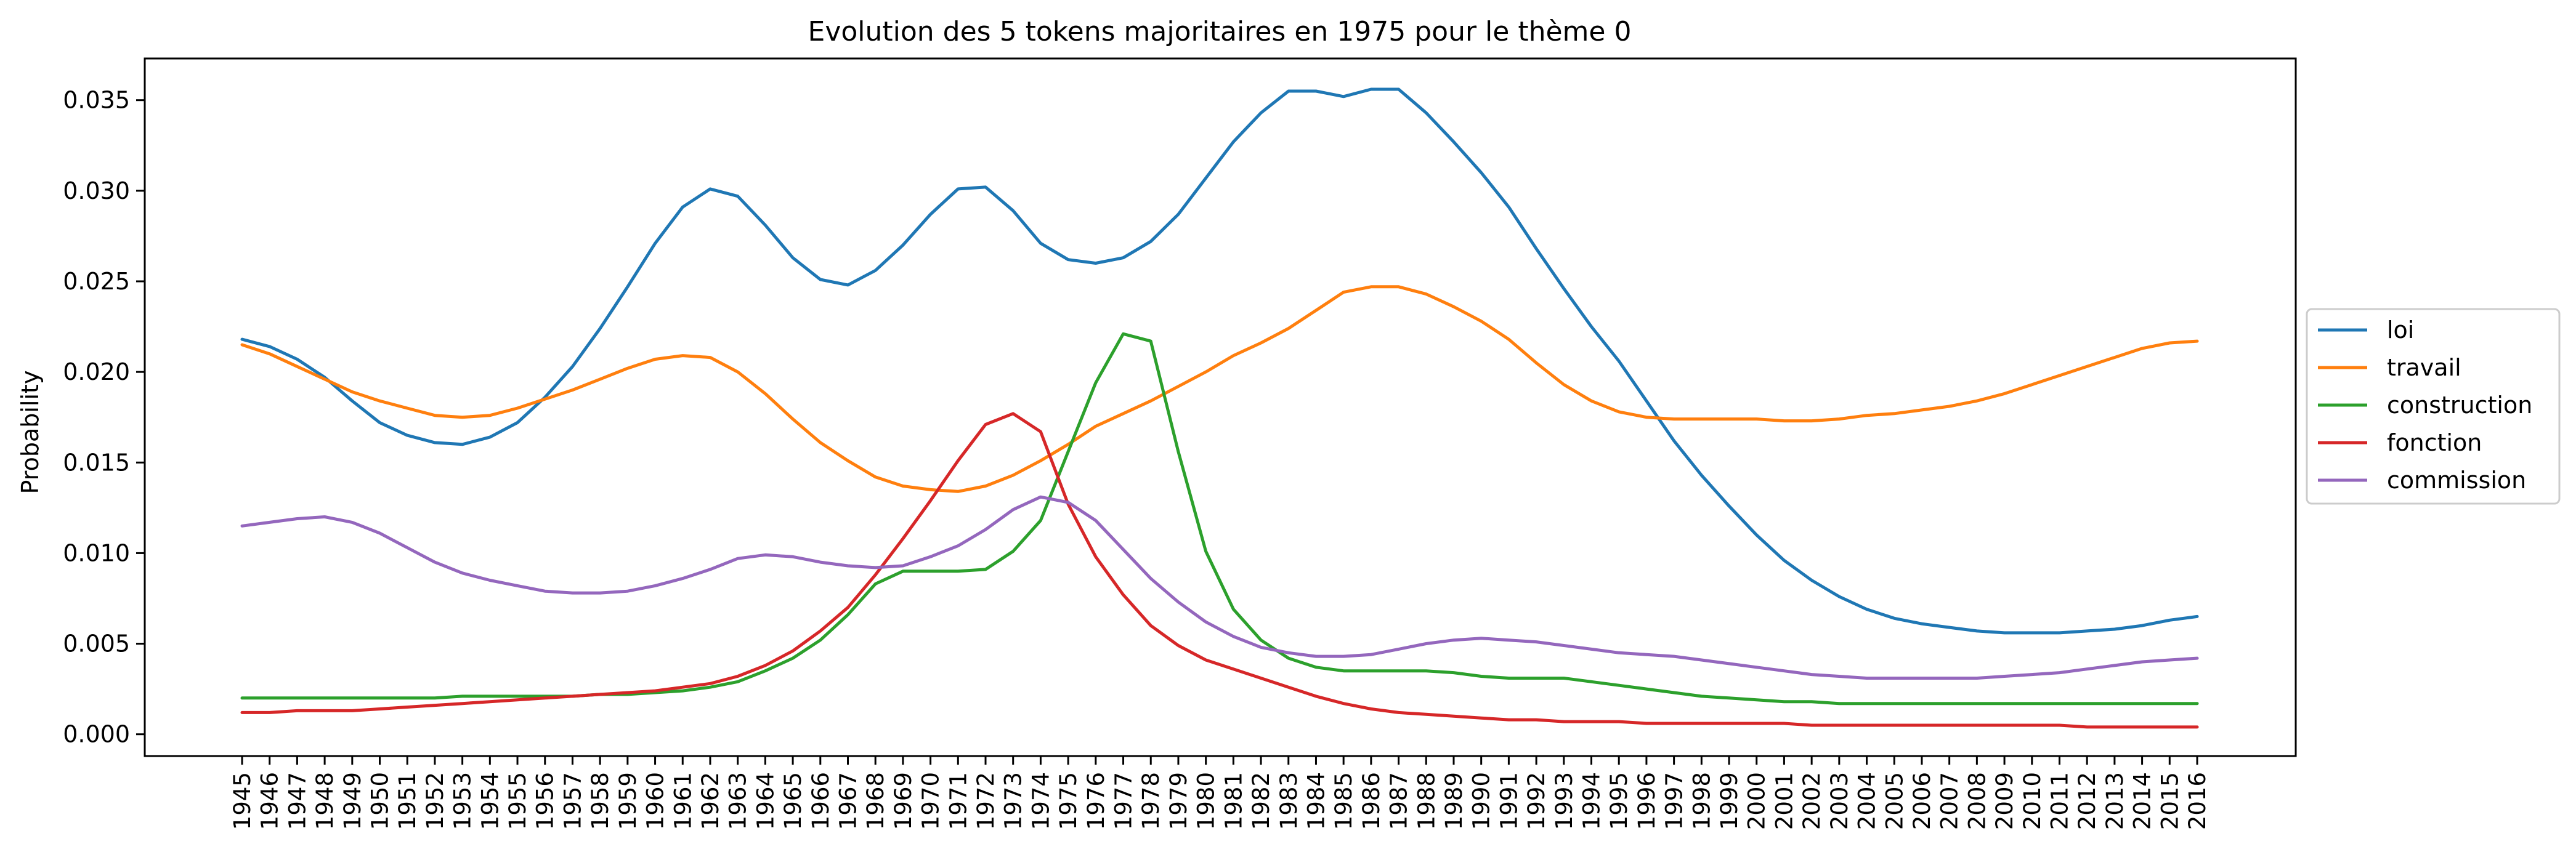 The height and width of the screenshot is (857, 2576). What do you see at coordinates (958, 801) in the screenshot?
I see `x-tick-label: 1971` at bounding box center [958, 801].